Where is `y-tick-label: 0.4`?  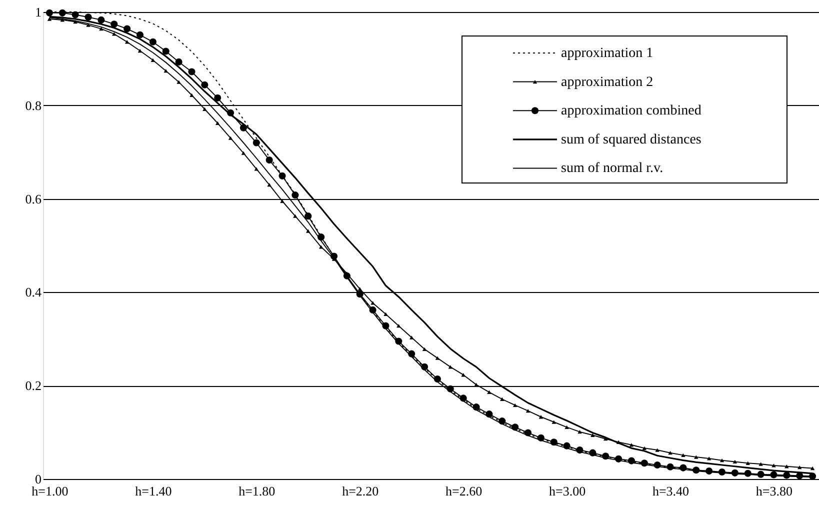 y-tick-label: 0.4 is located at coordinates (33, 292).